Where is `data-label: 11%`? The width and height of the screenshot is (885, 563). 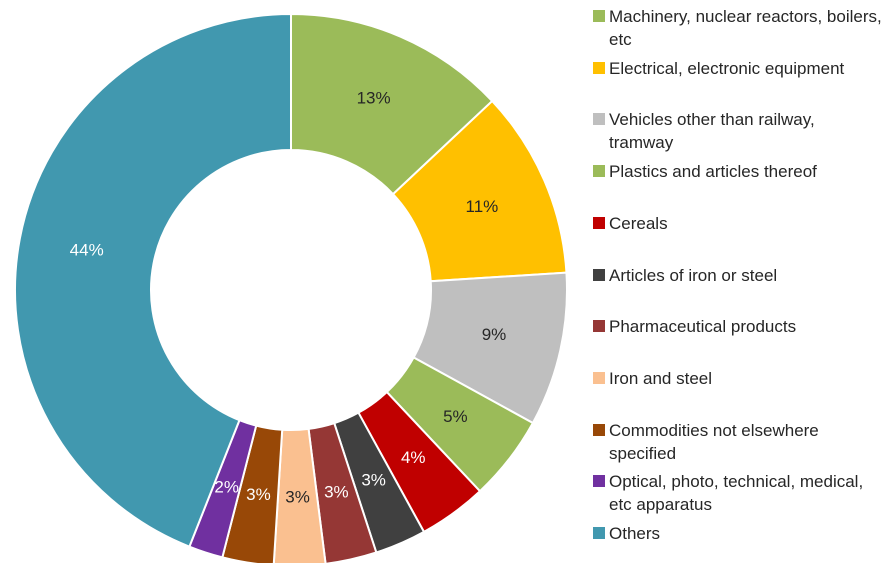 data-label: 11% is located at coordinates (482, 206).